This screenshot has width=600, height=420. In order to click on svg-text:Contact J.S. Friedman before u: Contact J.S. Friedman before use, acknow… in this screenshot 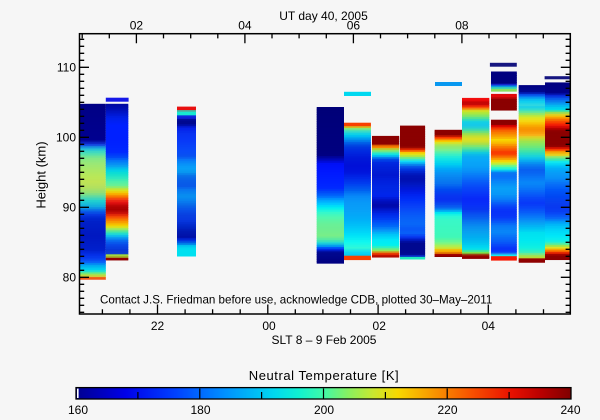, I will do `click(296, 299)`.